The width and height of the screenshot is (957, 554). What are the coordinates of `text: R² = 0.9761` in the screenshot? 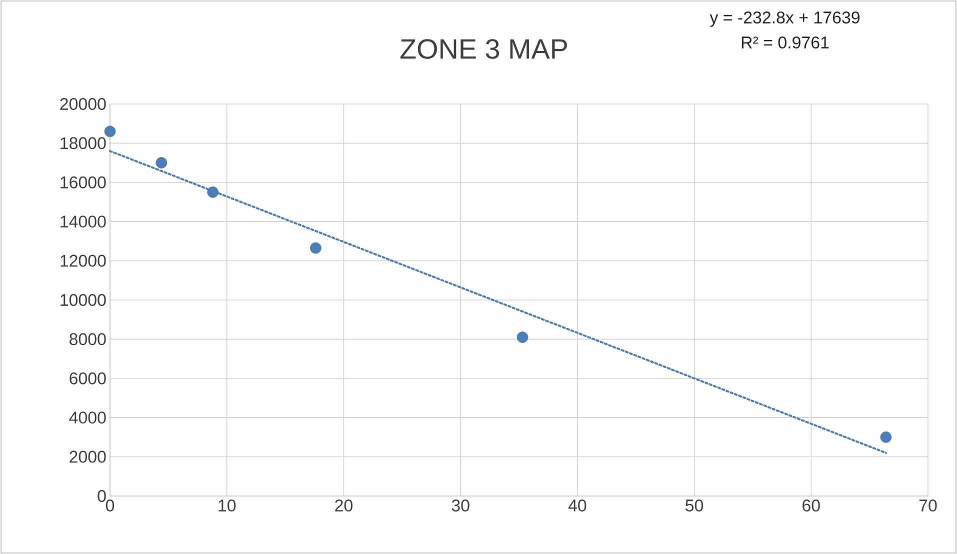 It's located at (785, 42).